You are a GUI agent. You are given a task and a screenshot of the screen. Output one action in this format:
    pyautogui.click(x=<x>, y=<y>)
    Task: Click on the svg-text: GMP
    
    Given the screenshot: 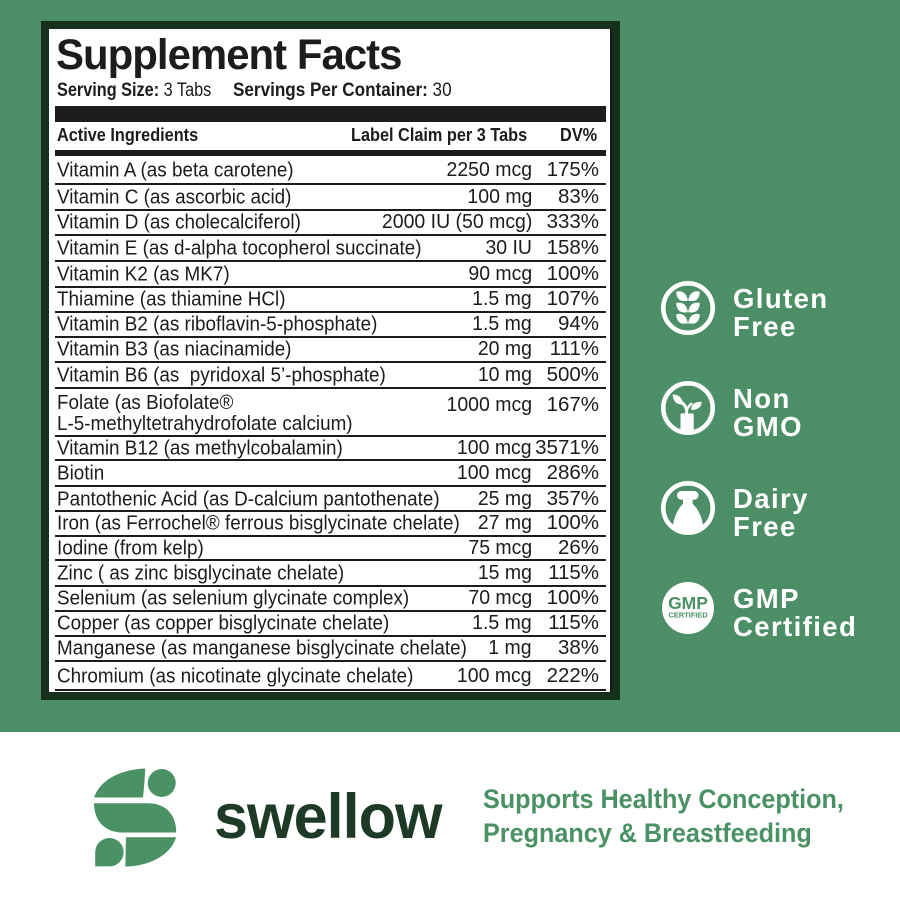 What is the action you would take?
    pyautogui.click(x=688, y=603)
    